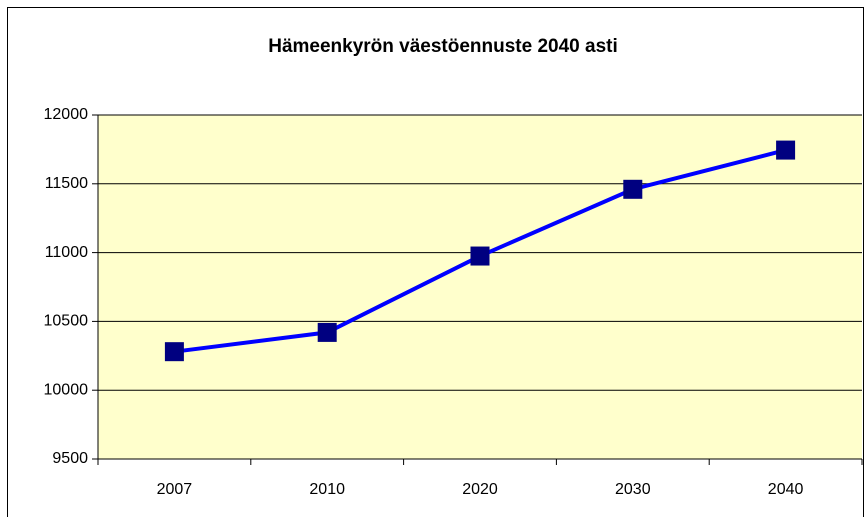 The image size is (865, 517). I want to click on x-tick-label: 2010, so click(327, 489).